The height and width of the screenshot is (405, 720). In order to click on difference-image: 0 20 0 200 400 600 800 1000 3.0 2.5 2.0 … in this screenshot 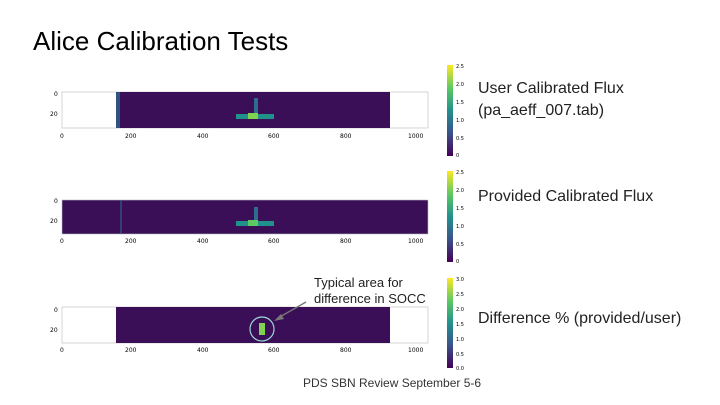, I will do `click(257, 324)`.